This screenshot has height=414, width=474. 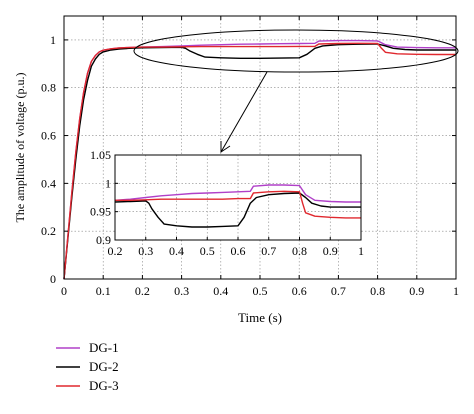 What do you see at coordinates (416, 291) in the screenshot?
I see `main-x-tick-label: 0.9` at bounding box center [416, 291].